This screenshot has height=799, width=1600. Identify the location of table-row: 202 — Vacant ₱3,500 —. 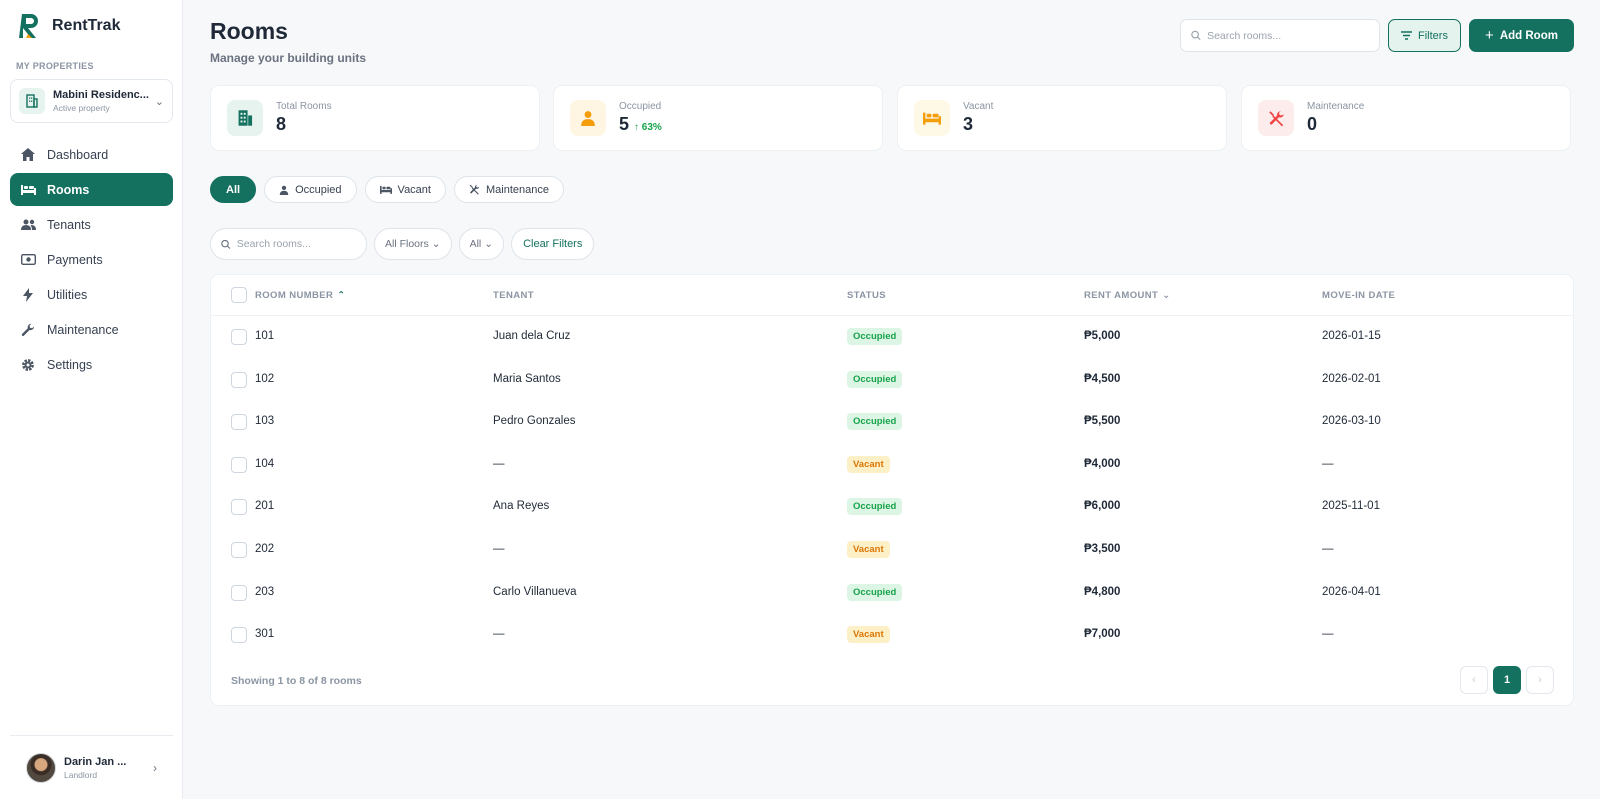
(892, 550).